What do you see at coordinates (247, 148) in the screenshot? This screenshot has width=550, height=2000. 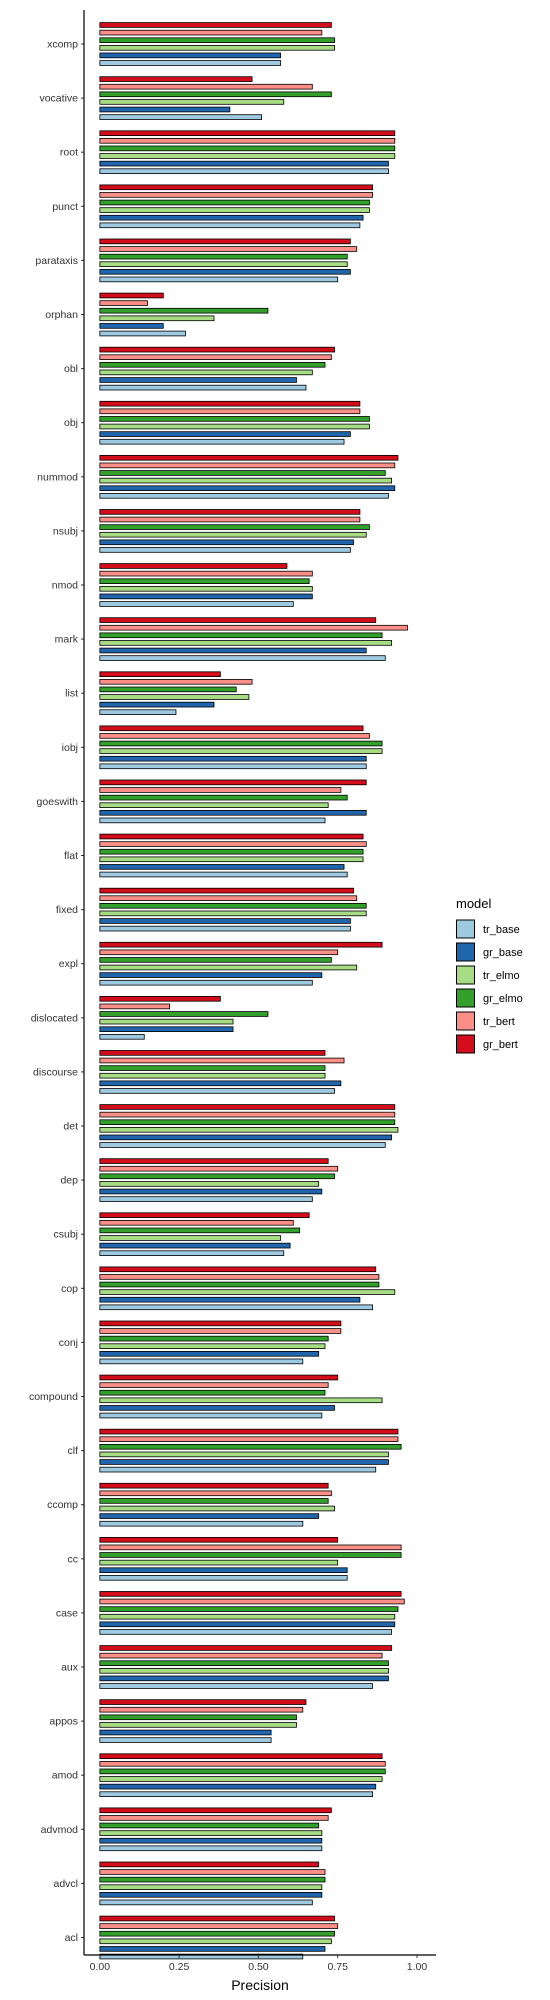 I see `bar-root-gr-elmo` at bounding box center [247, 148].